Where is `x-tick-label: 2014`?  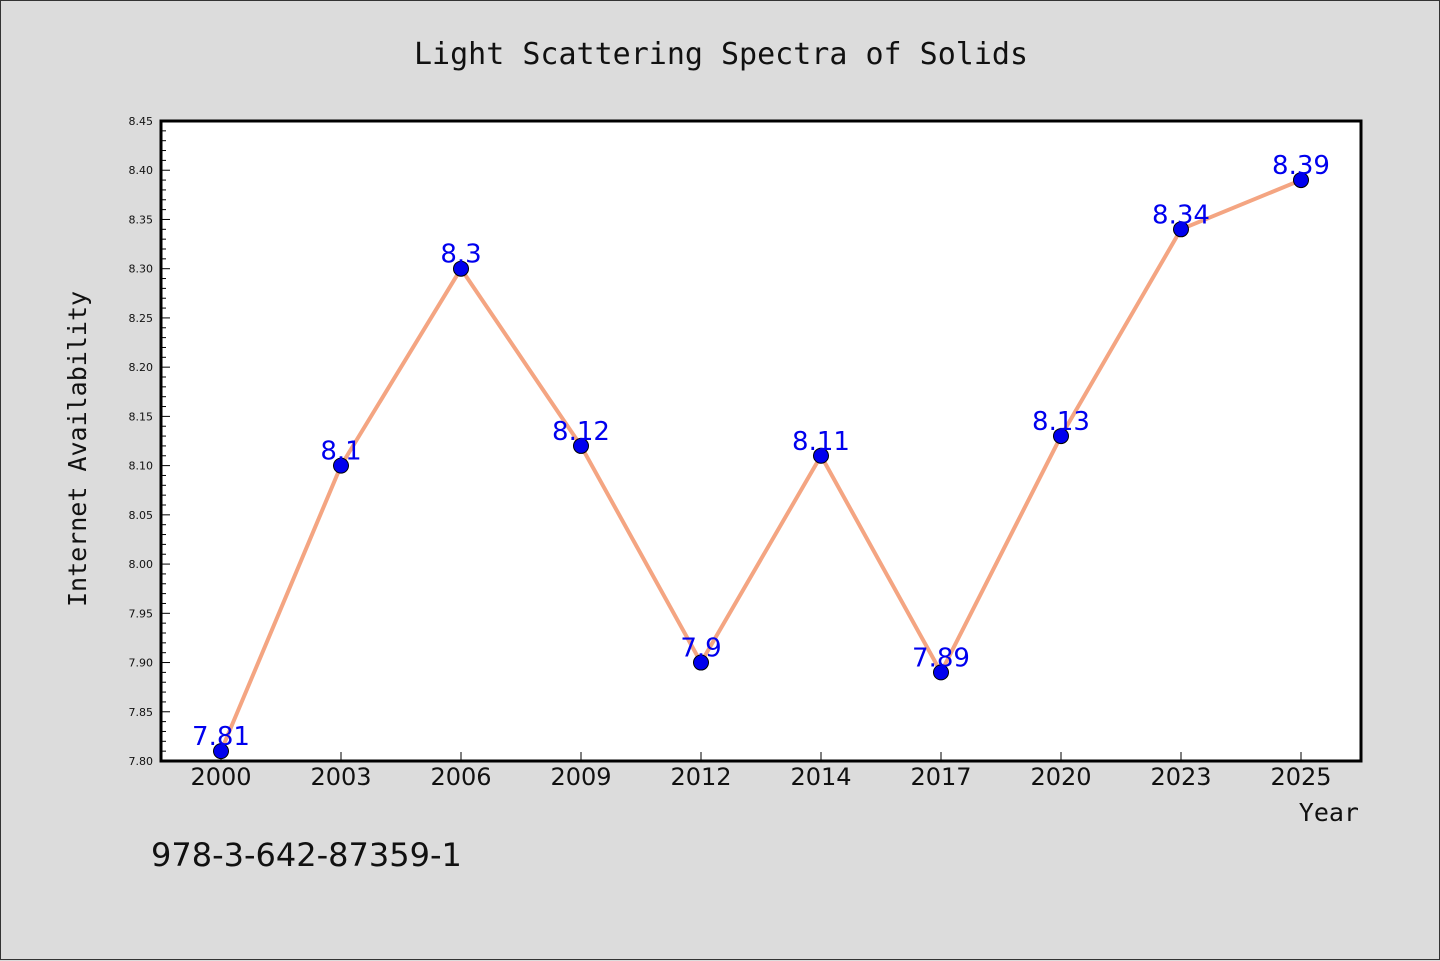 x-tick-label: 2014 is located at coordinates (820, 777).